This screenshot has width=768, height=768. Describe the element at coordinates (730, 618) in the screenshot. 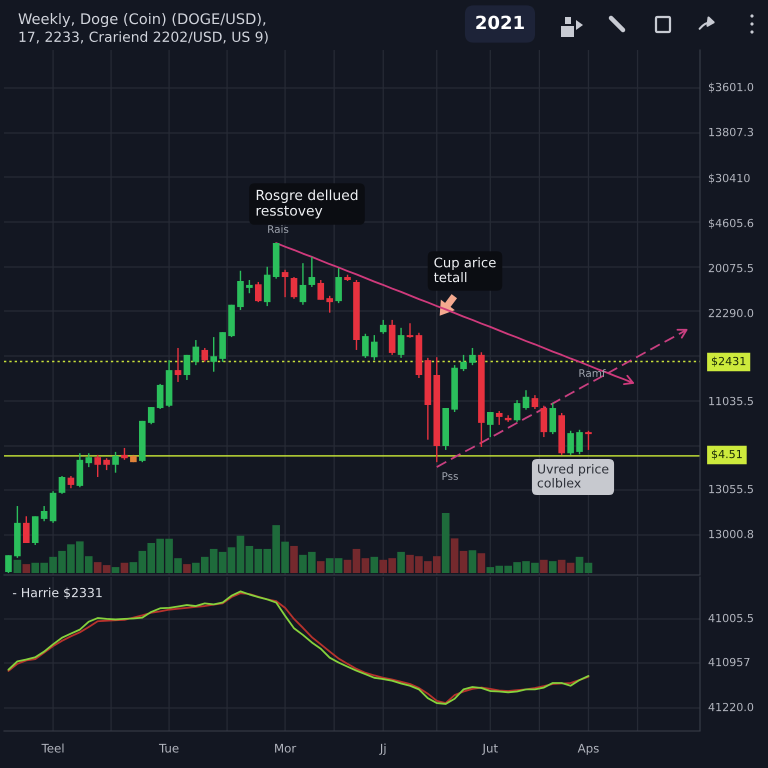

I see `text: 41005.5` at that location.